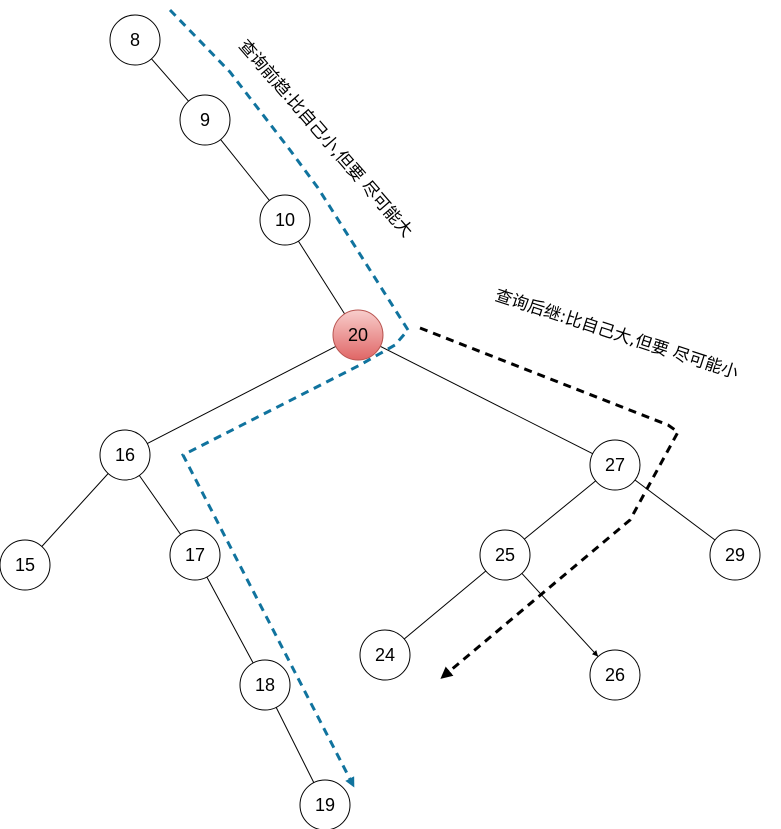 The width and height of the screenshot is (781, 829). I want to click on tree-node-25: 25, so click(505, 555).